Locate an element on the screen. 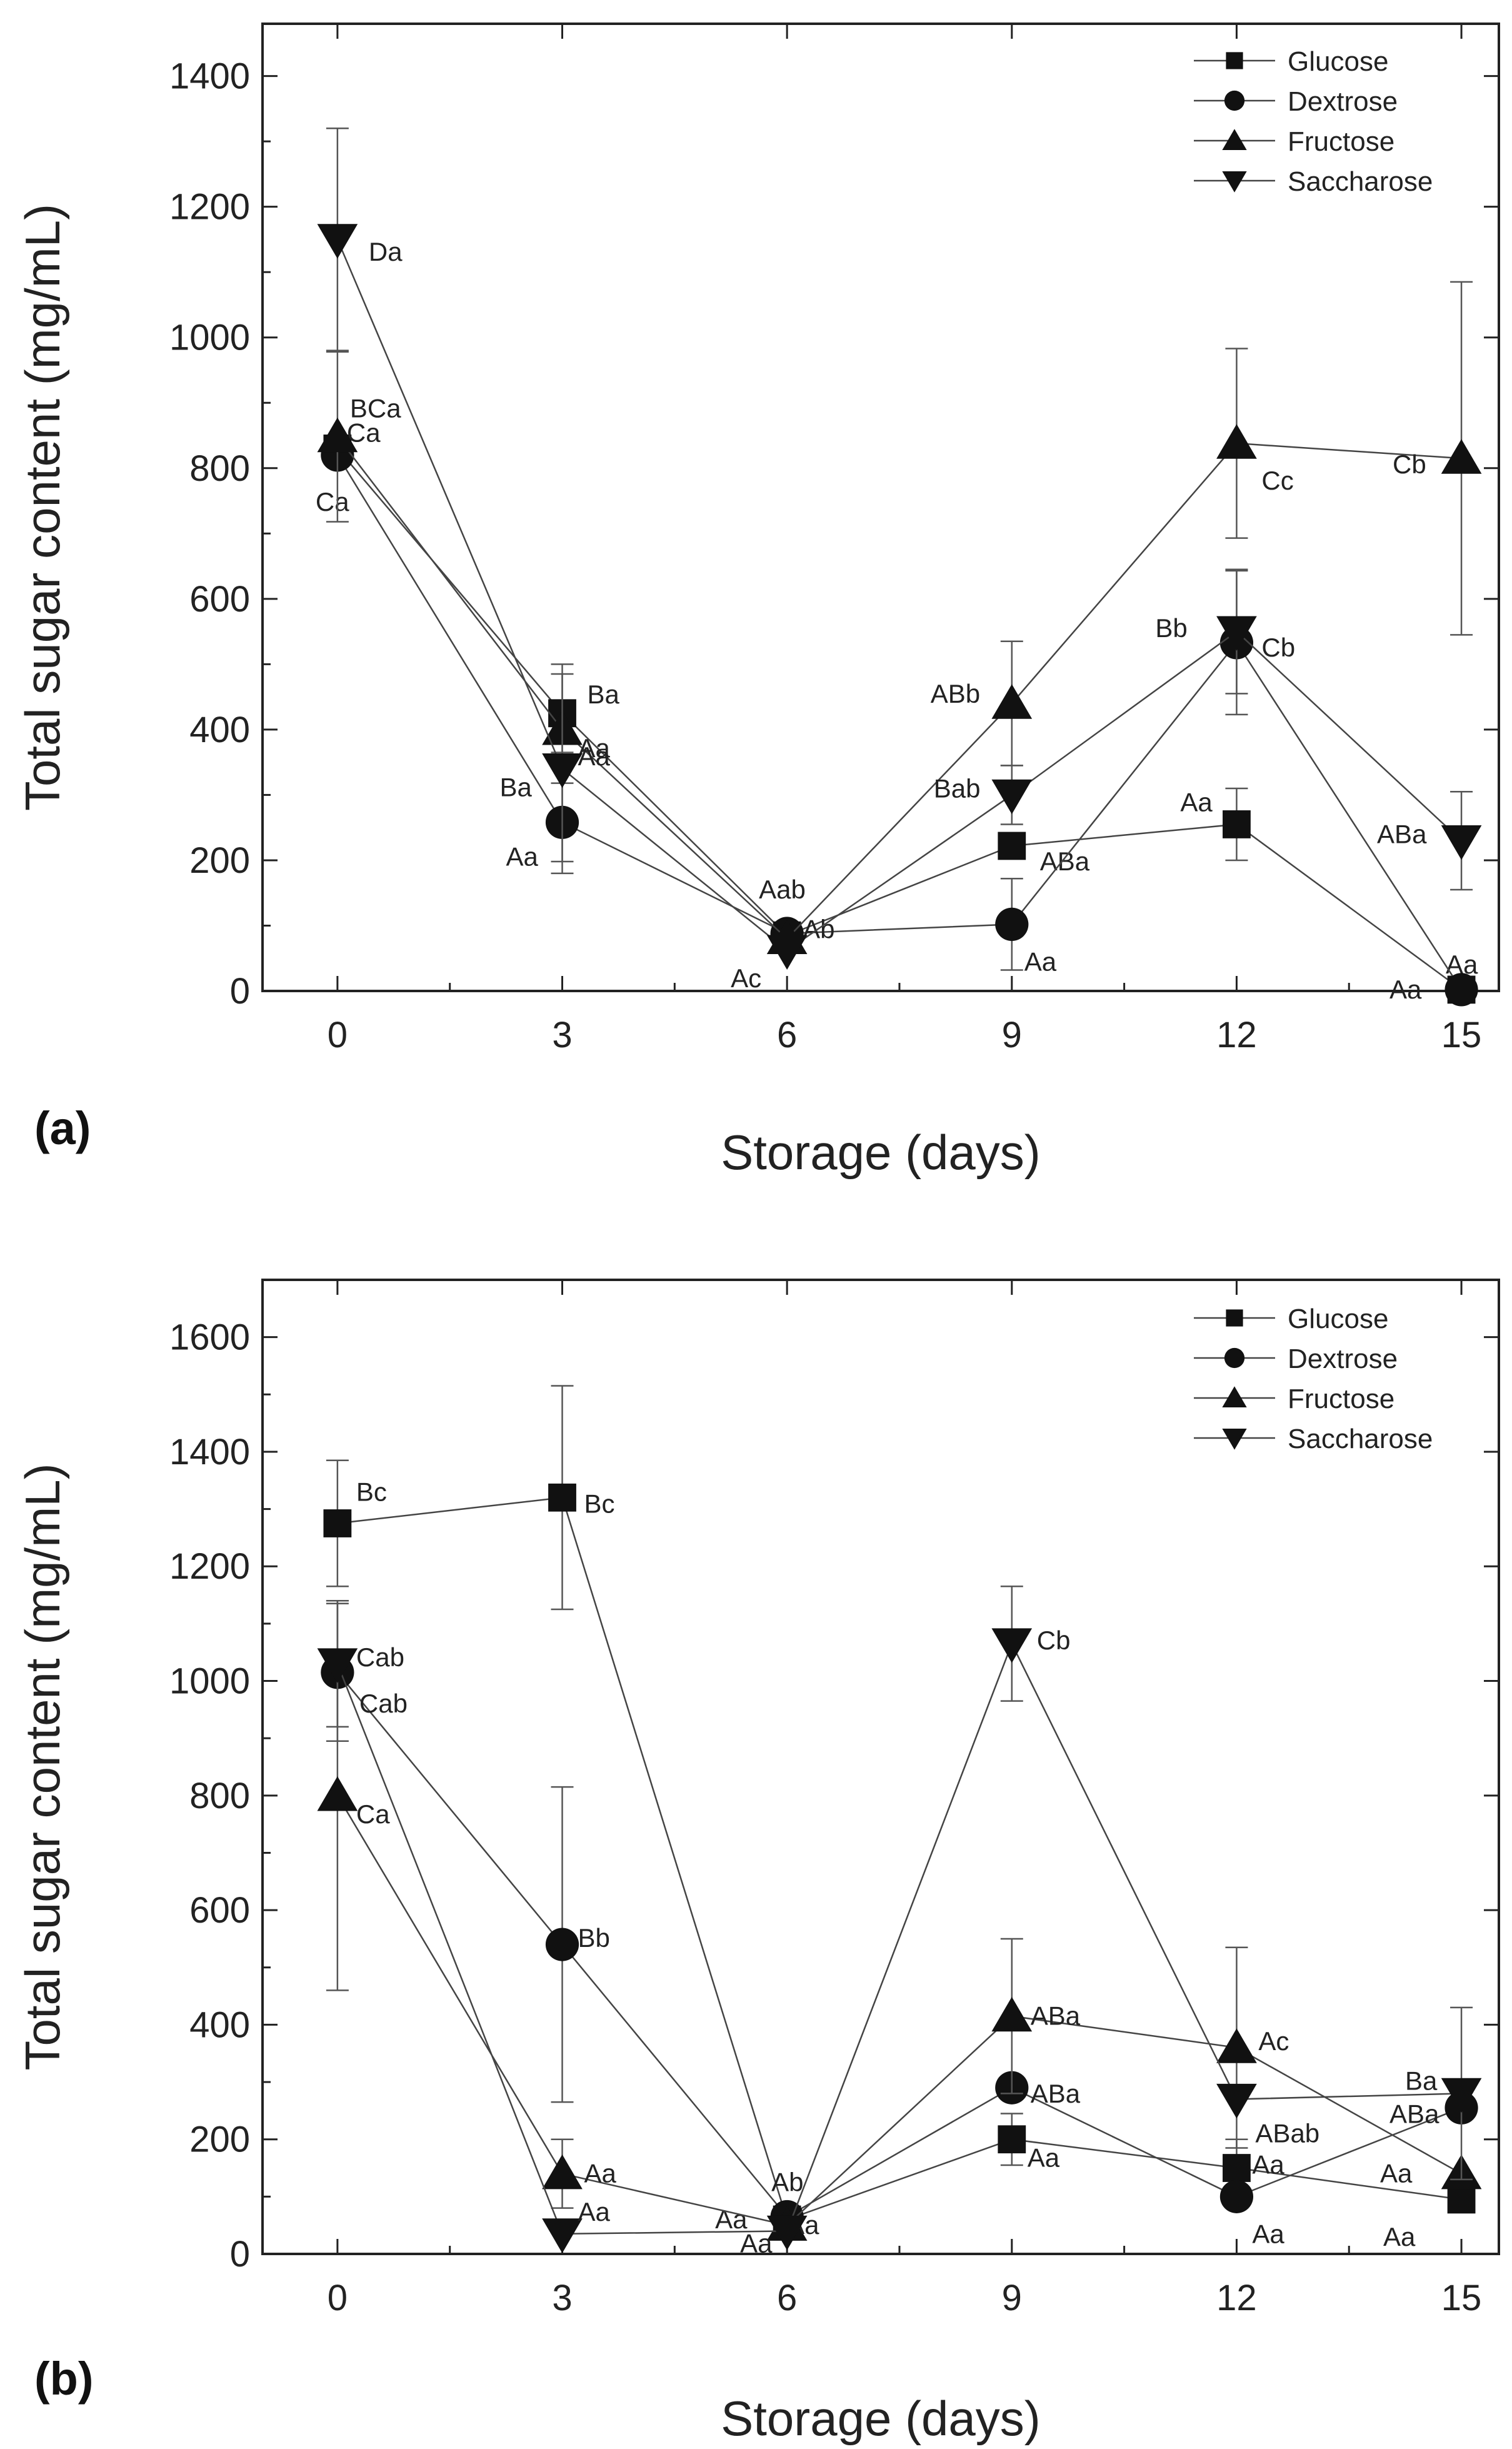  significance-label: Cc is located at coordinates (1277, 480).